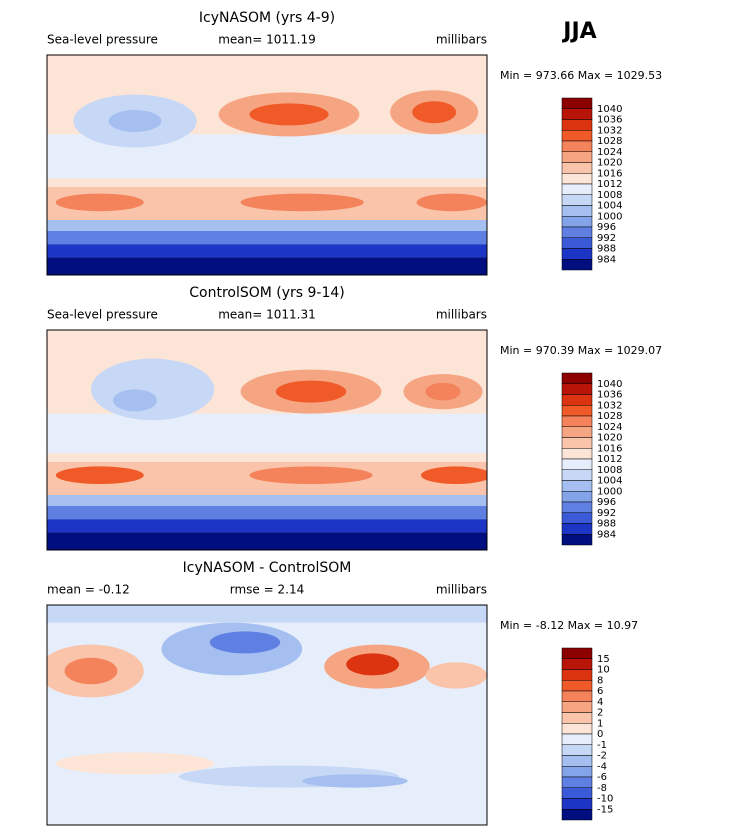  What do you see at coordinates (609, 141) in the screenshot?
I see `colorbar-label: 1028` at bounding box center [609, 141].